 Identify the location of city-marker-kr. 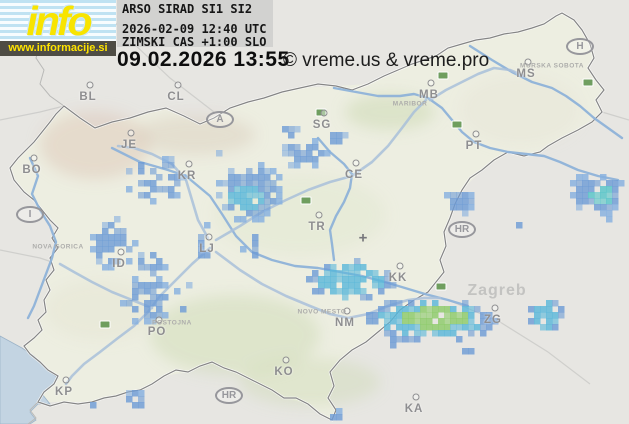
(189, 164).